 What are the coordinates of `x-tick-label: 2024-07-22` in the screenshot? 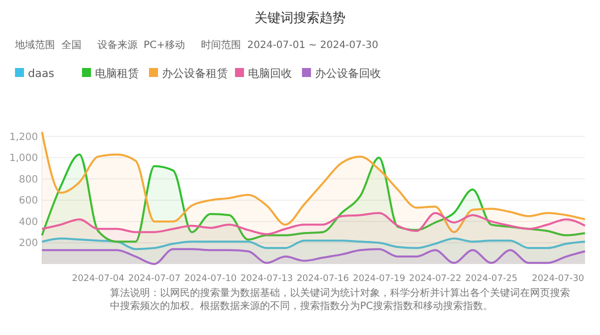 It's located at (435, 279).